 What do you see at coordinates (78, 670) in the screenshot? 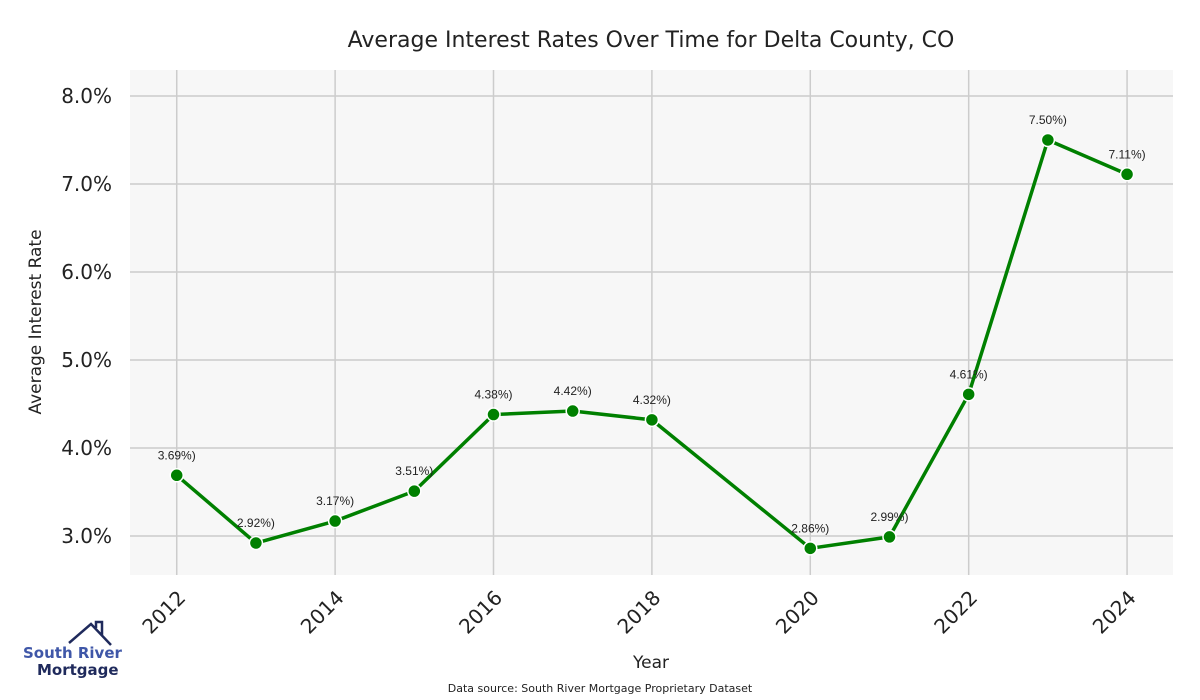
I see `logo-line2: Mortgage` at bounding box center [78, 670].